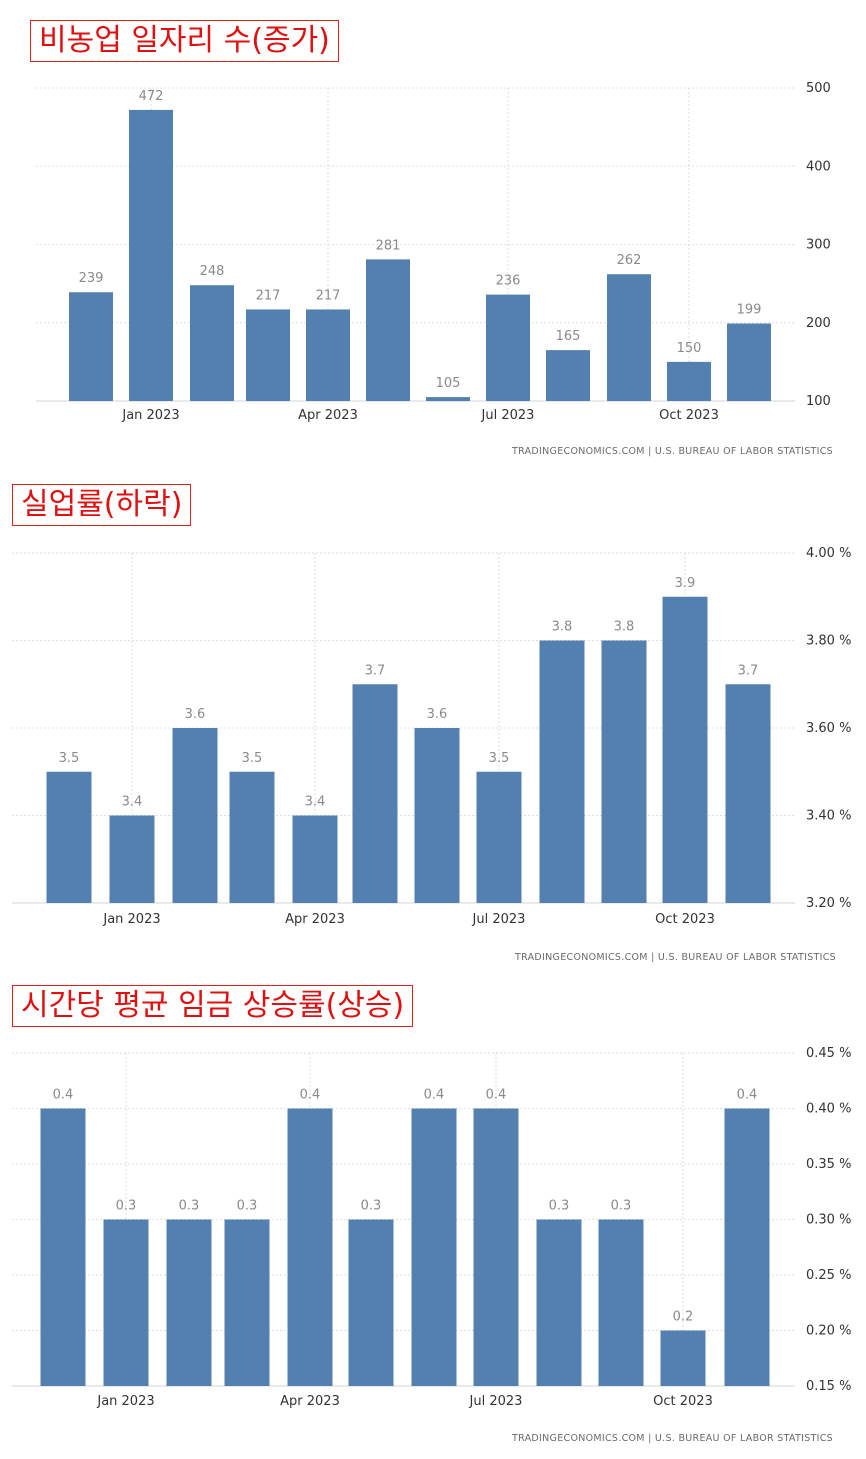 This screenshot has height=1459, width=866. I want to click on y-tick-label: 400, so click(818, 166).